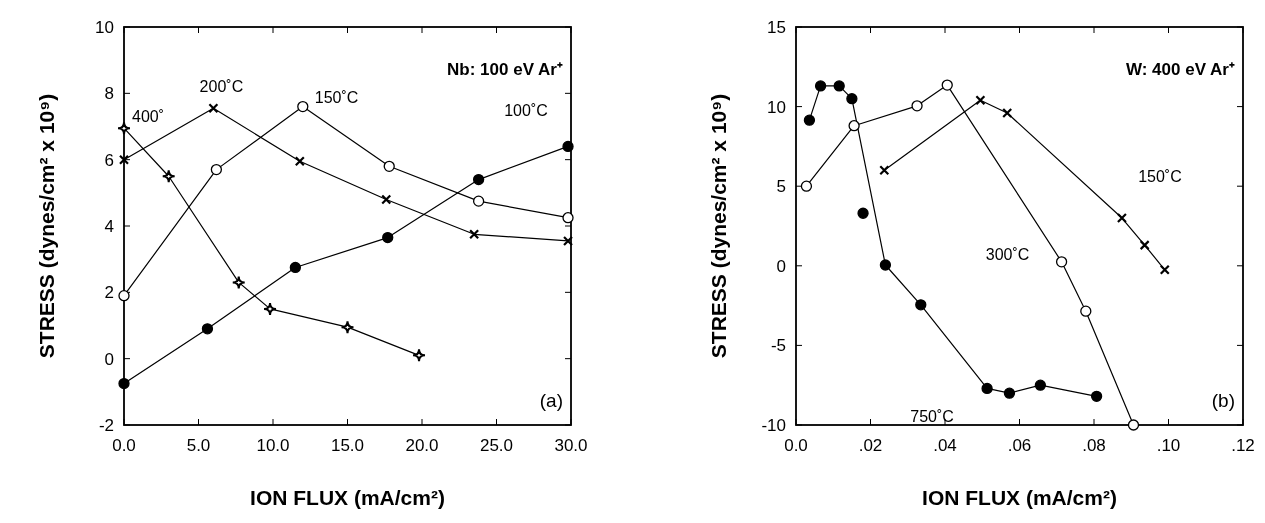  What do you see at coordinates (347, 445) in the screenshot?
I see `x-tick-label: 15.0` at bounding box center [347, 445].